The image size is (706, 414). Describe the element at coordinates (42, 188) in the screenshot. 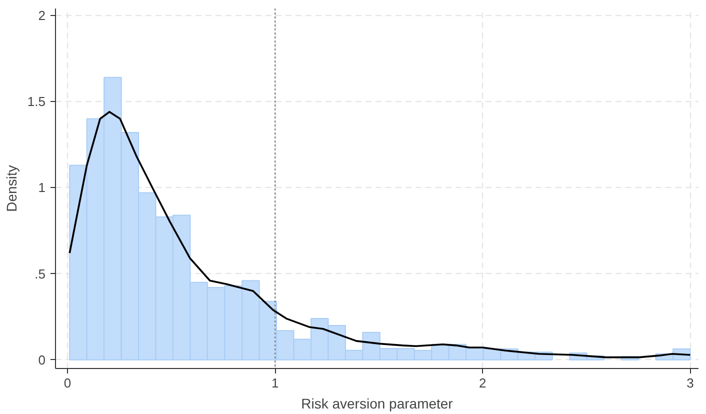

I see `y-tick-label: 1` at that location.